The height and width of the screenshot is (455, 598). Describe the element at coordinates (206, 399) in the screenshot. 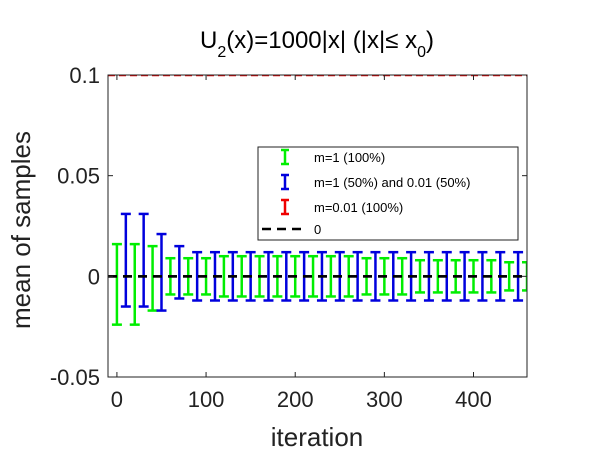

I see `x-tick-label: 100` at that location.